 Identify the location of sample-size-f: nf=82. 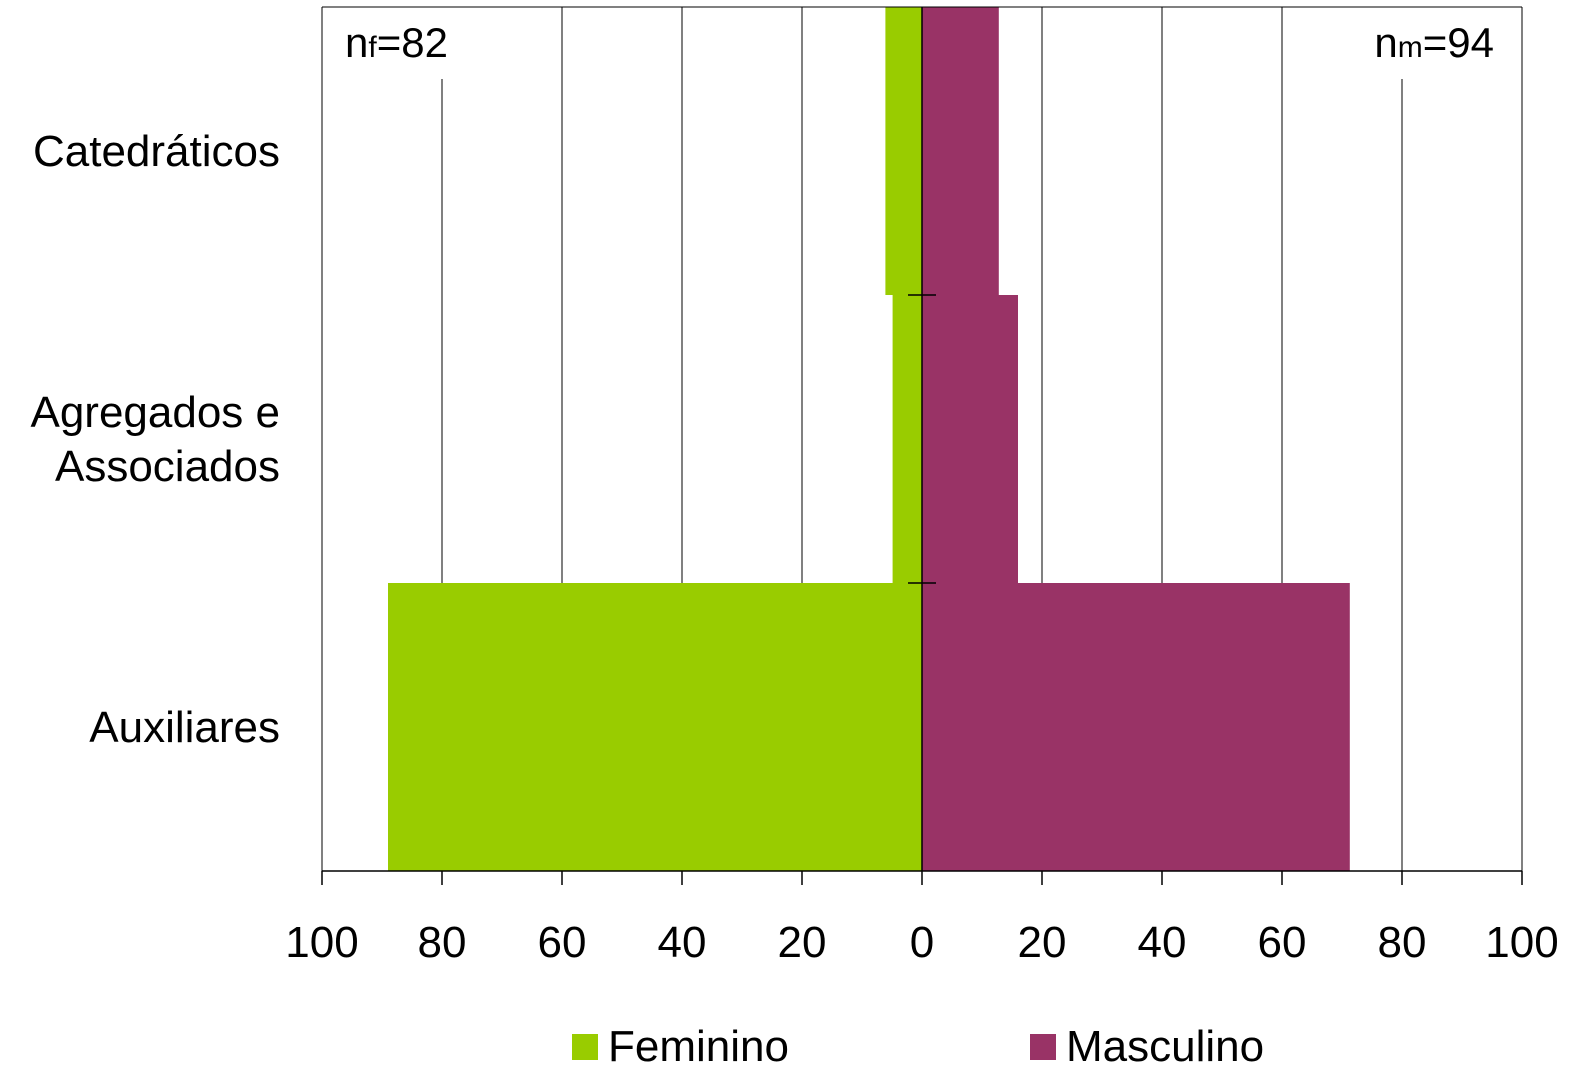
(396, 42).